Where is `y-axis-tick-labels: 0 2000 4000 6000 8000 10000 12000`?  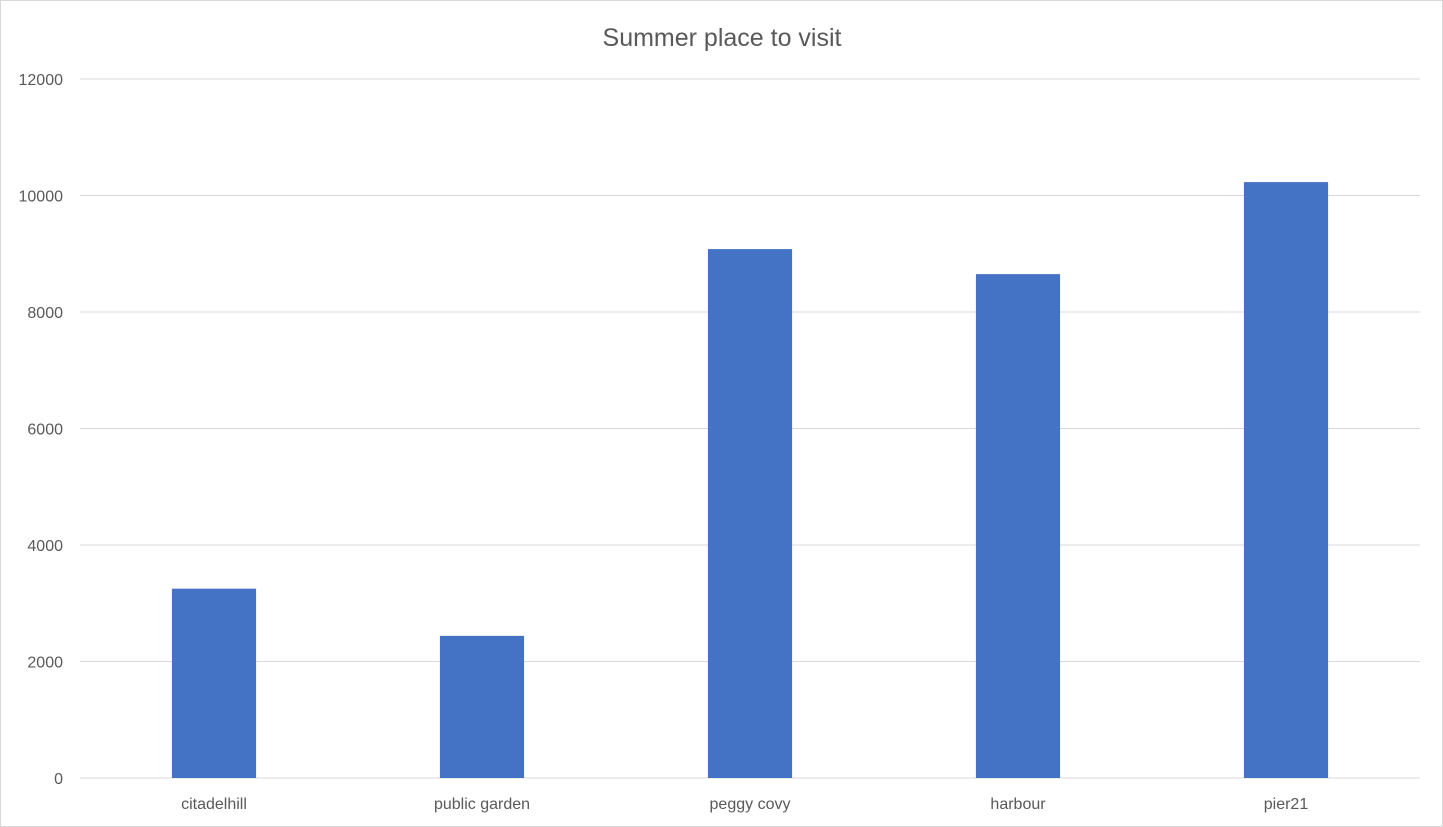 y-axis-tick-labels: 0 2000 4000 6000 8000 10000 12000 is located at coordinates (41, 430).